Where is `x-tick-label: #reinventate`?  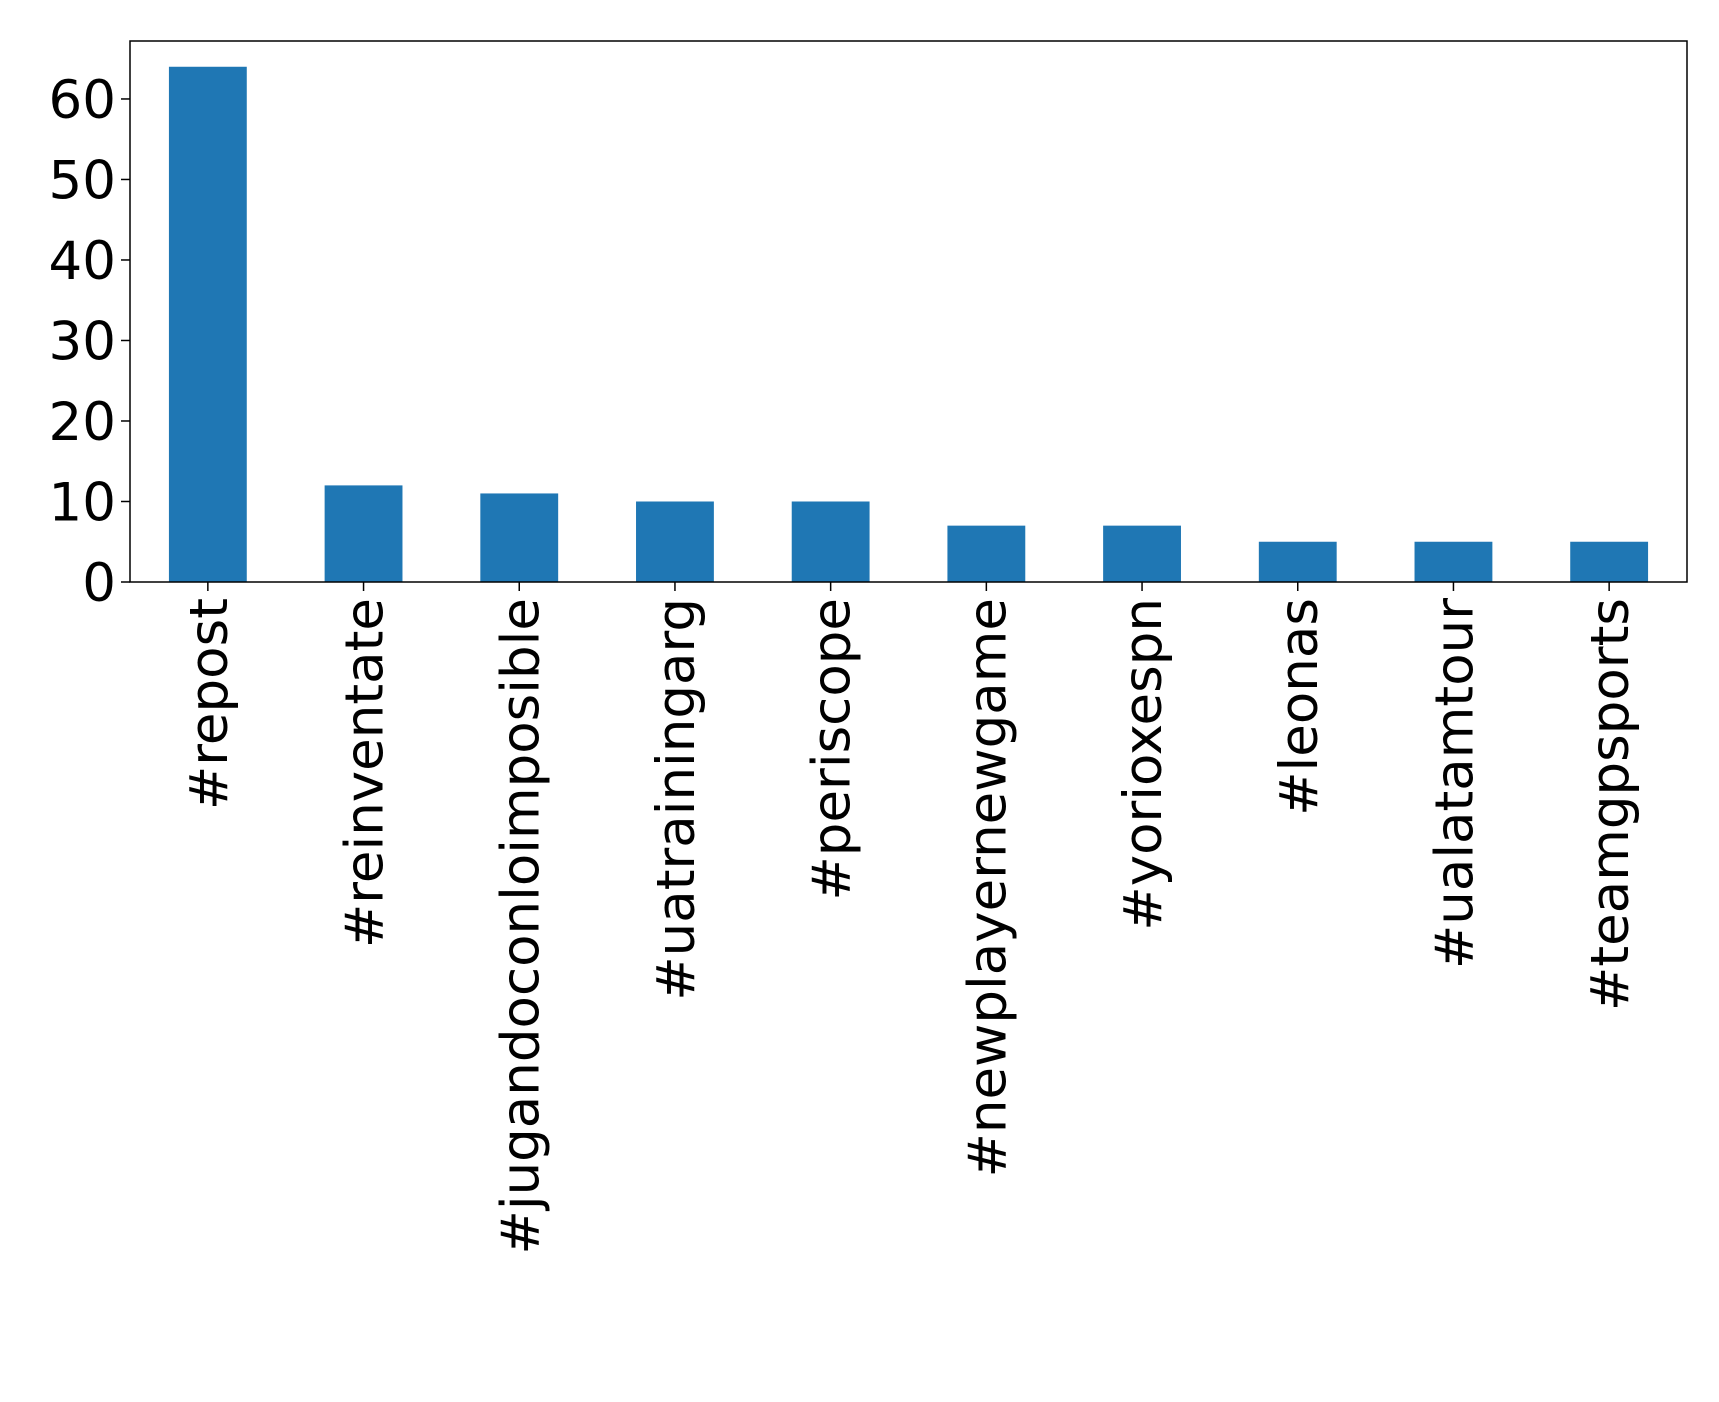 x-tick-label: #reinventate is located at coordinates (365, 773).